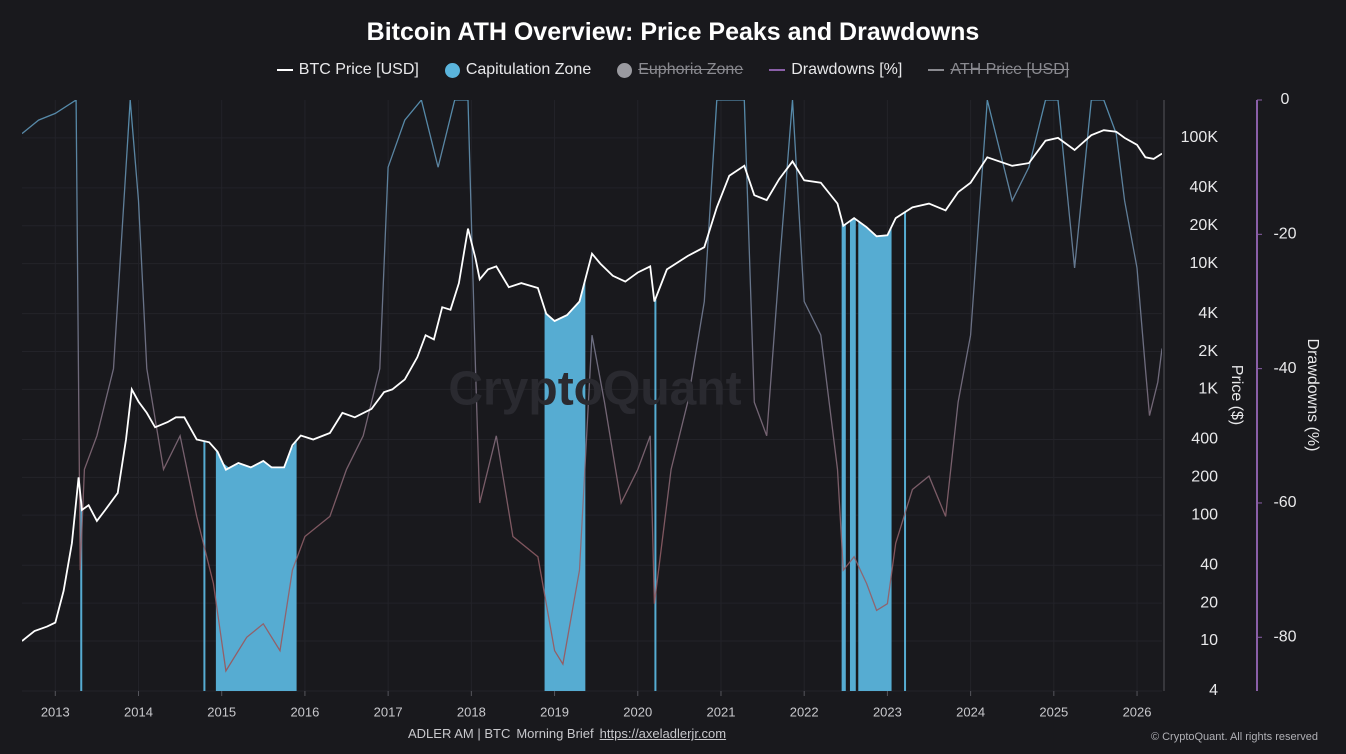 Image resolution: width=1346 pixels, height=754 pixels. What do you see at coordinates (847, 69) in the screenshot?
I see `legend-label: Drawdowns [%]` at bounding box center [847, 69].